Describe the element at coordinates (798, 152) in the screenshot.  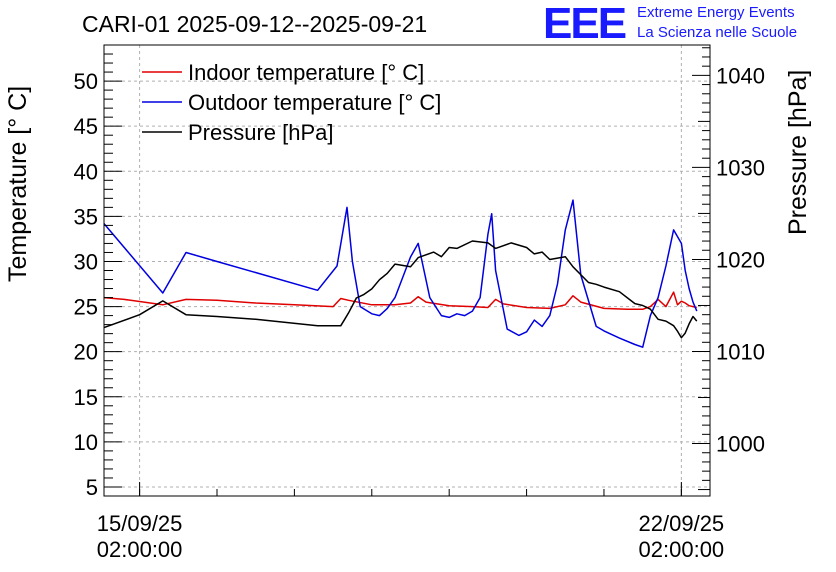
I see `y2-axis-label: Pressure [hPa]` at that location.